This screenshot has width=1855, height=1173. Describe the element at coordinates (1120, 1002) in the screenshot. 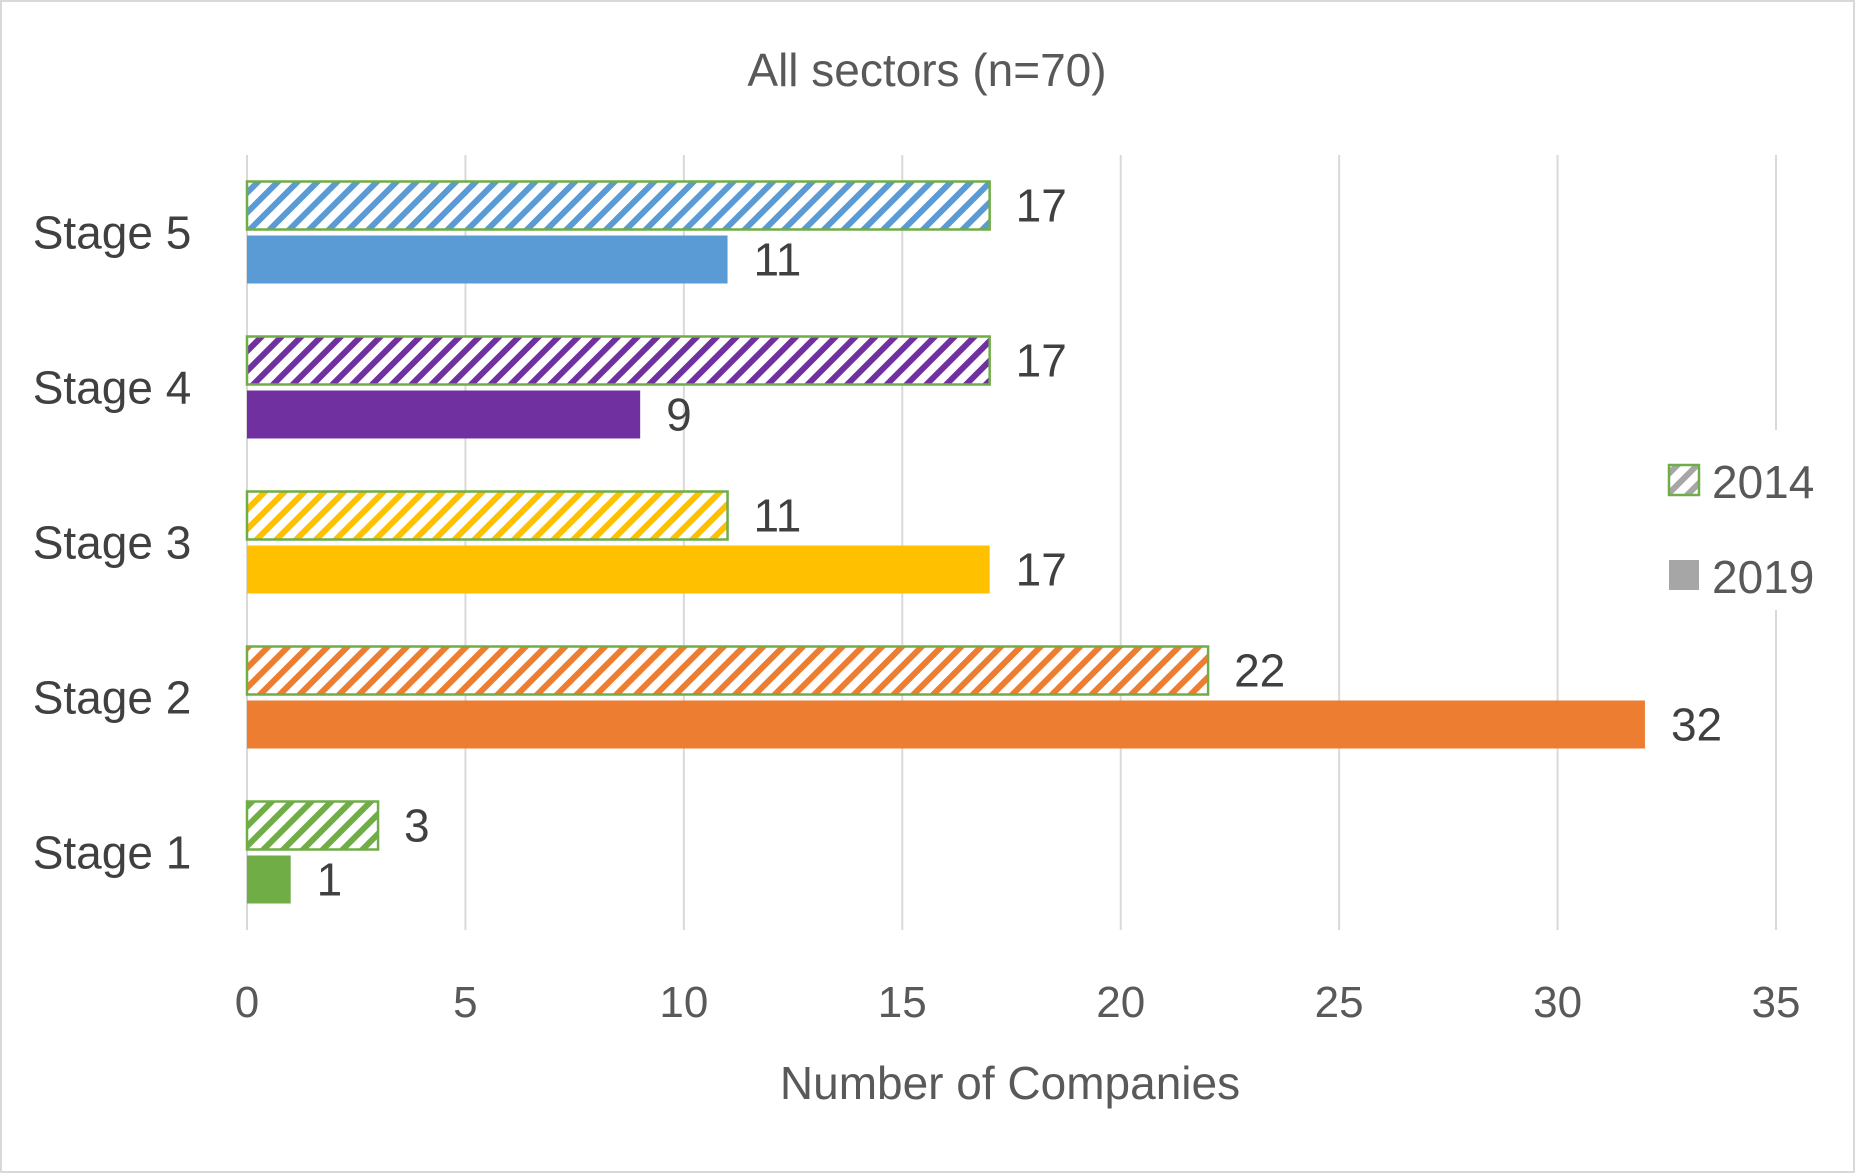

I see `x-tick-label: 20` at that location.